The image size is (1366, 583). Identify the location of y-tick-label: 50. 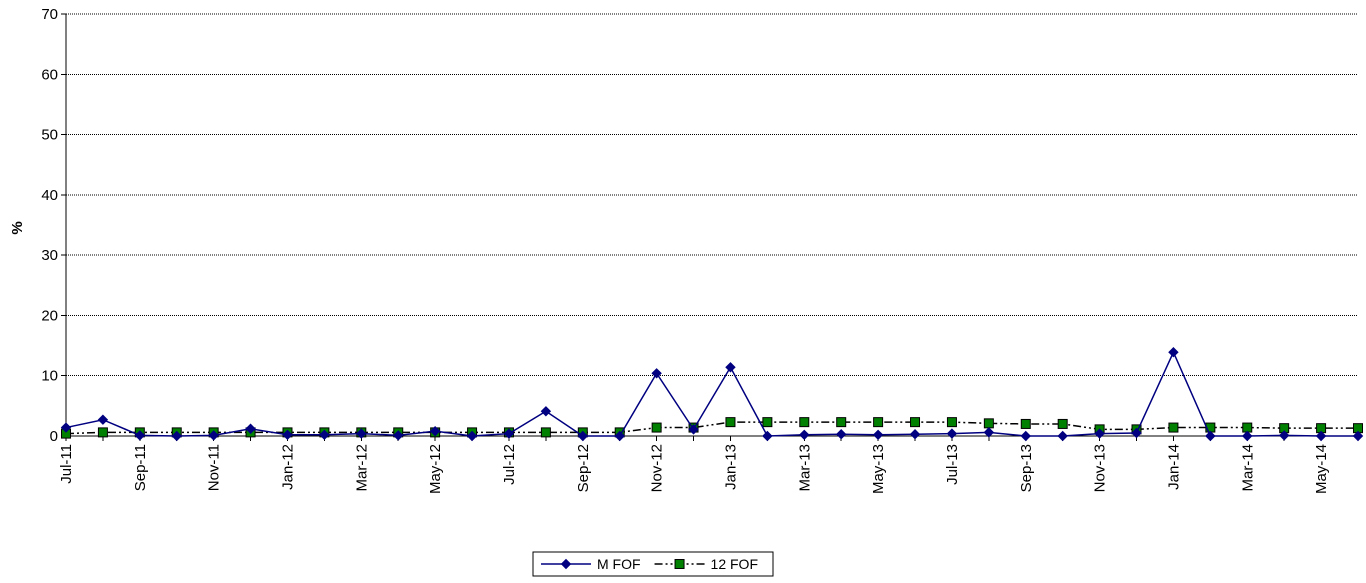
(49, 135).